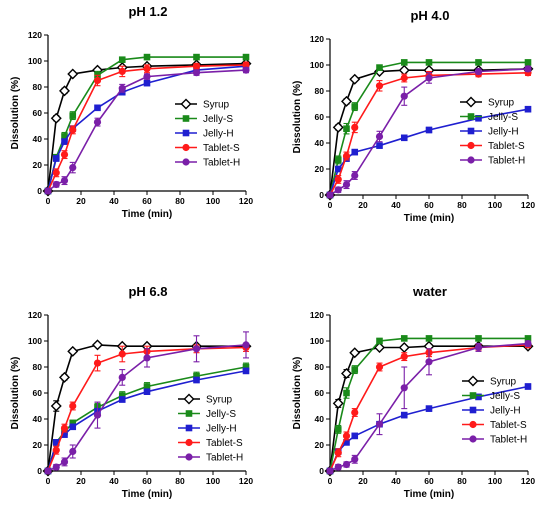 The width and height of the screenshot is (550, 505). I want to click on y-tick-label: 40, so click(38, 139).